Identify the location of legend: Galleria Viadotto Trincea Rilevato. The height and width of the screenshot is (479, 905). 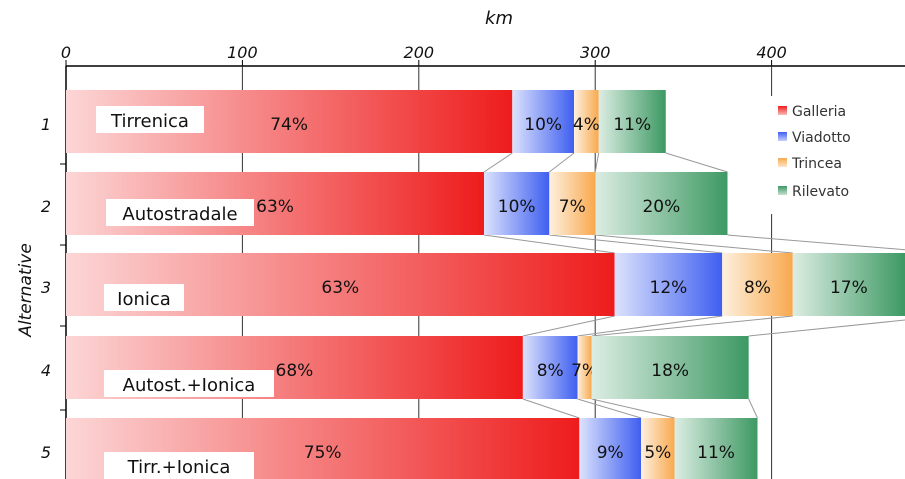
(833, 155).